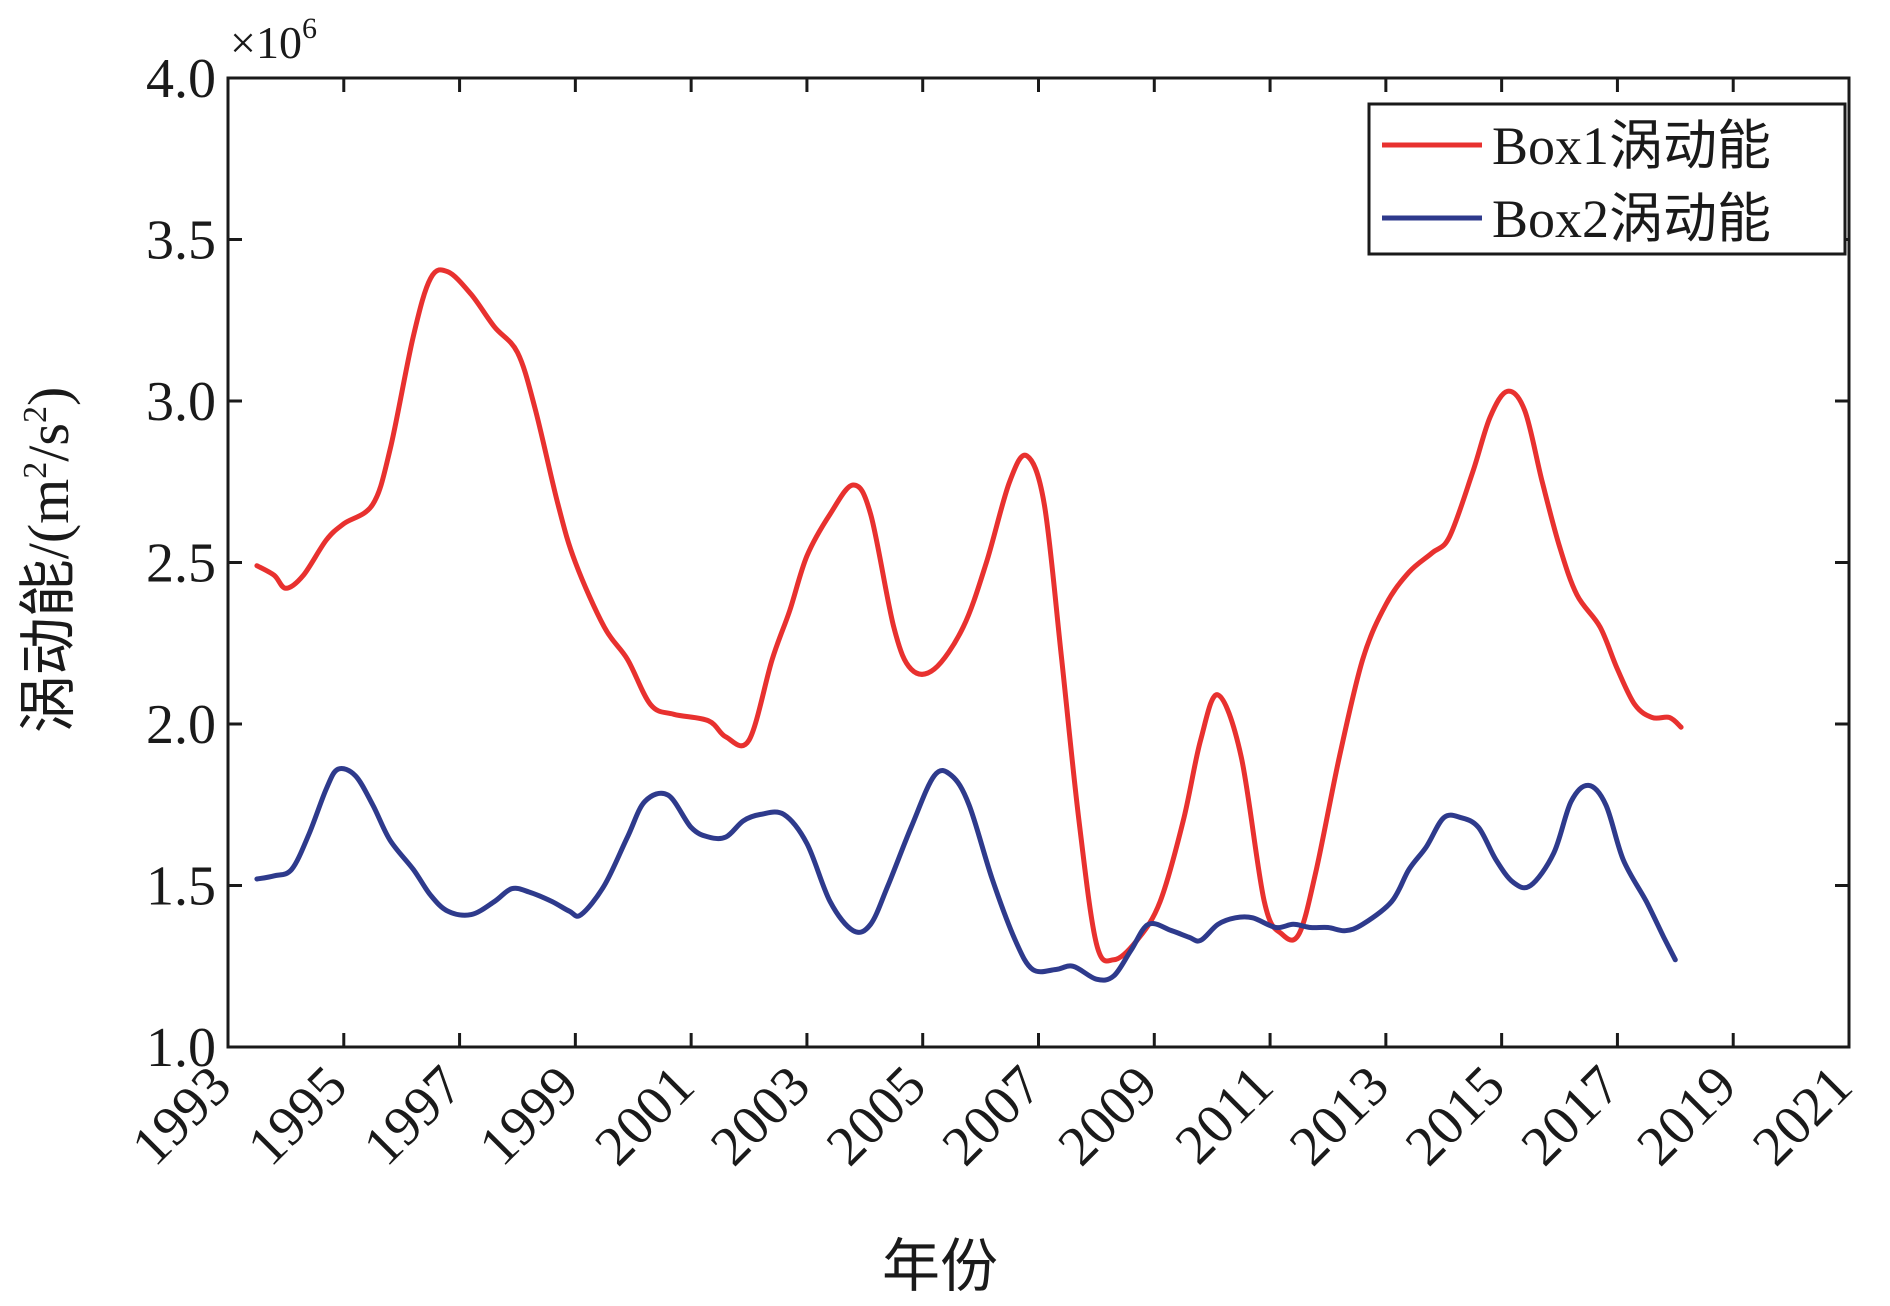  What do you see at coordinates (48, 442) in the screenshot?
I see `y-axis-title-mid: /s` at bounding box center [48, 442].